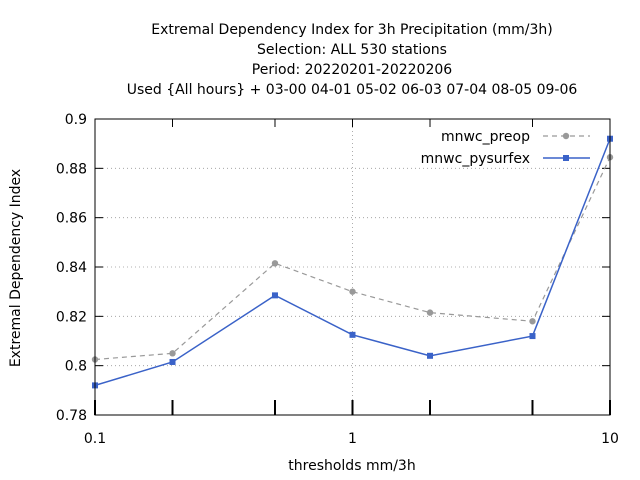 The width and height of the screenshot is (640, 480). I want to click on x-tick-label: 1, so click(352, 439).